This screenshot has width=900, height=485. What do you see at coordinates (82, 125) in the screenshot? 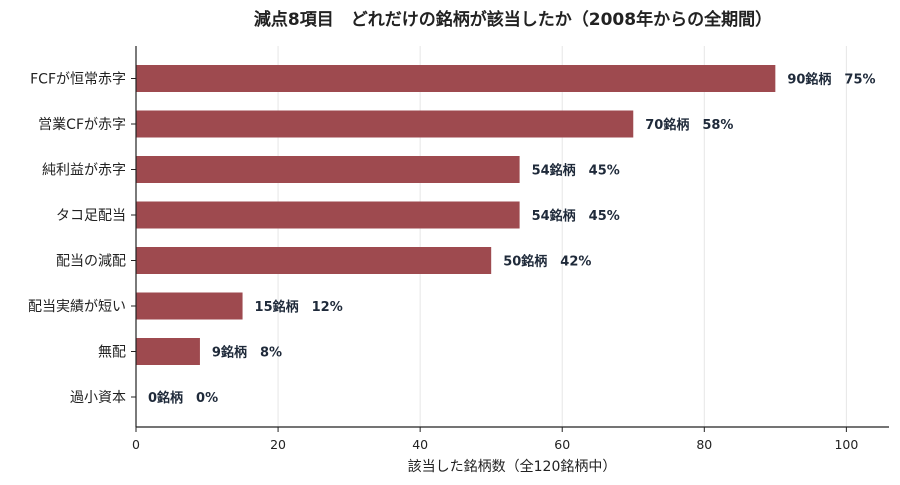
I see `y-tick-label: 営業CFが赤字` at bounding box center [82, 125].